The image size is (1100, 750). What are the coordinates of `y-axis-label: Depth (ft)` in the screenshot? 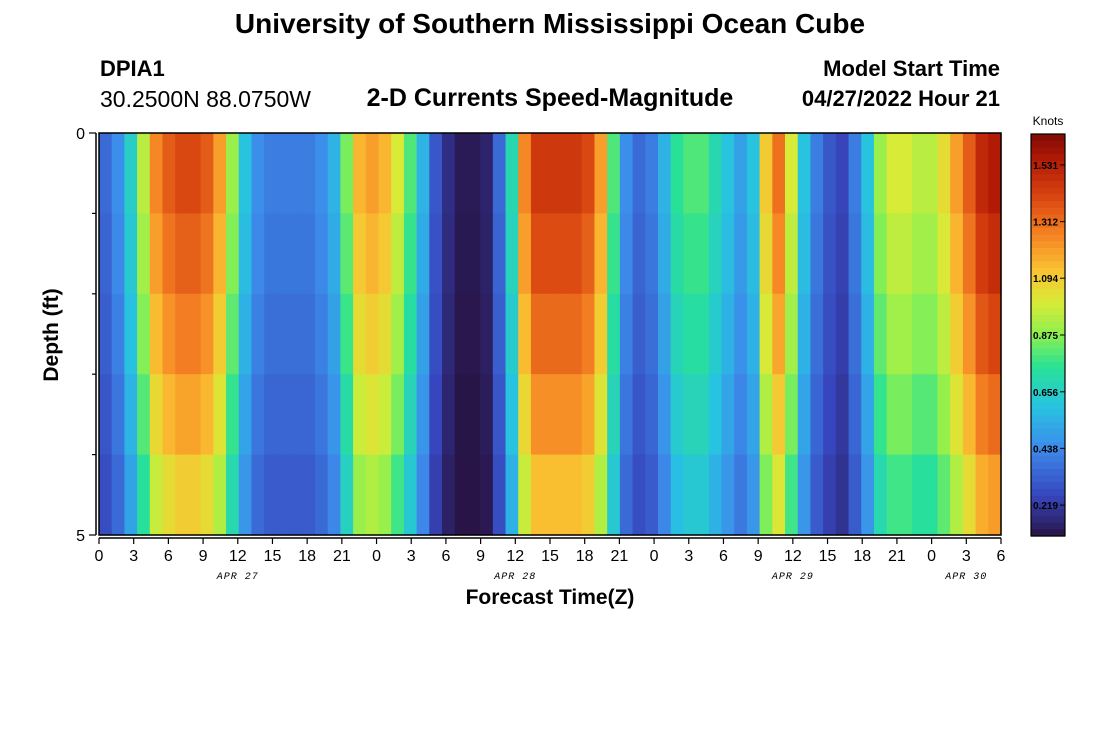 It's located at (51, 334).